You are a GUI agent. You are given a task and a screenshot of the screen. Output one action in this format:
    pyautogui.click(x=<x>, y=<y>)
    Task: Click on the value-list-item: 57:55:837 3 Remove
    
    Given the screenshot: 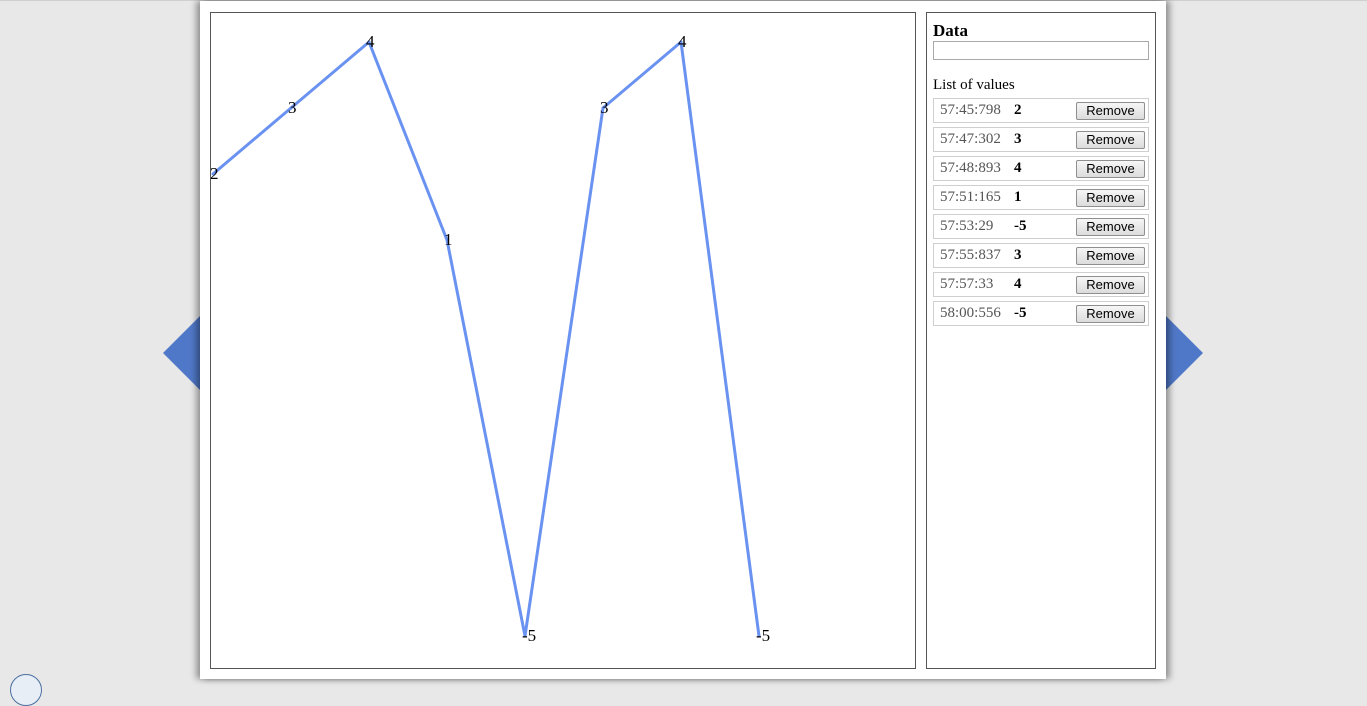 What is the action you would take?
    pyautogui.click(x=1041, y=255)
    